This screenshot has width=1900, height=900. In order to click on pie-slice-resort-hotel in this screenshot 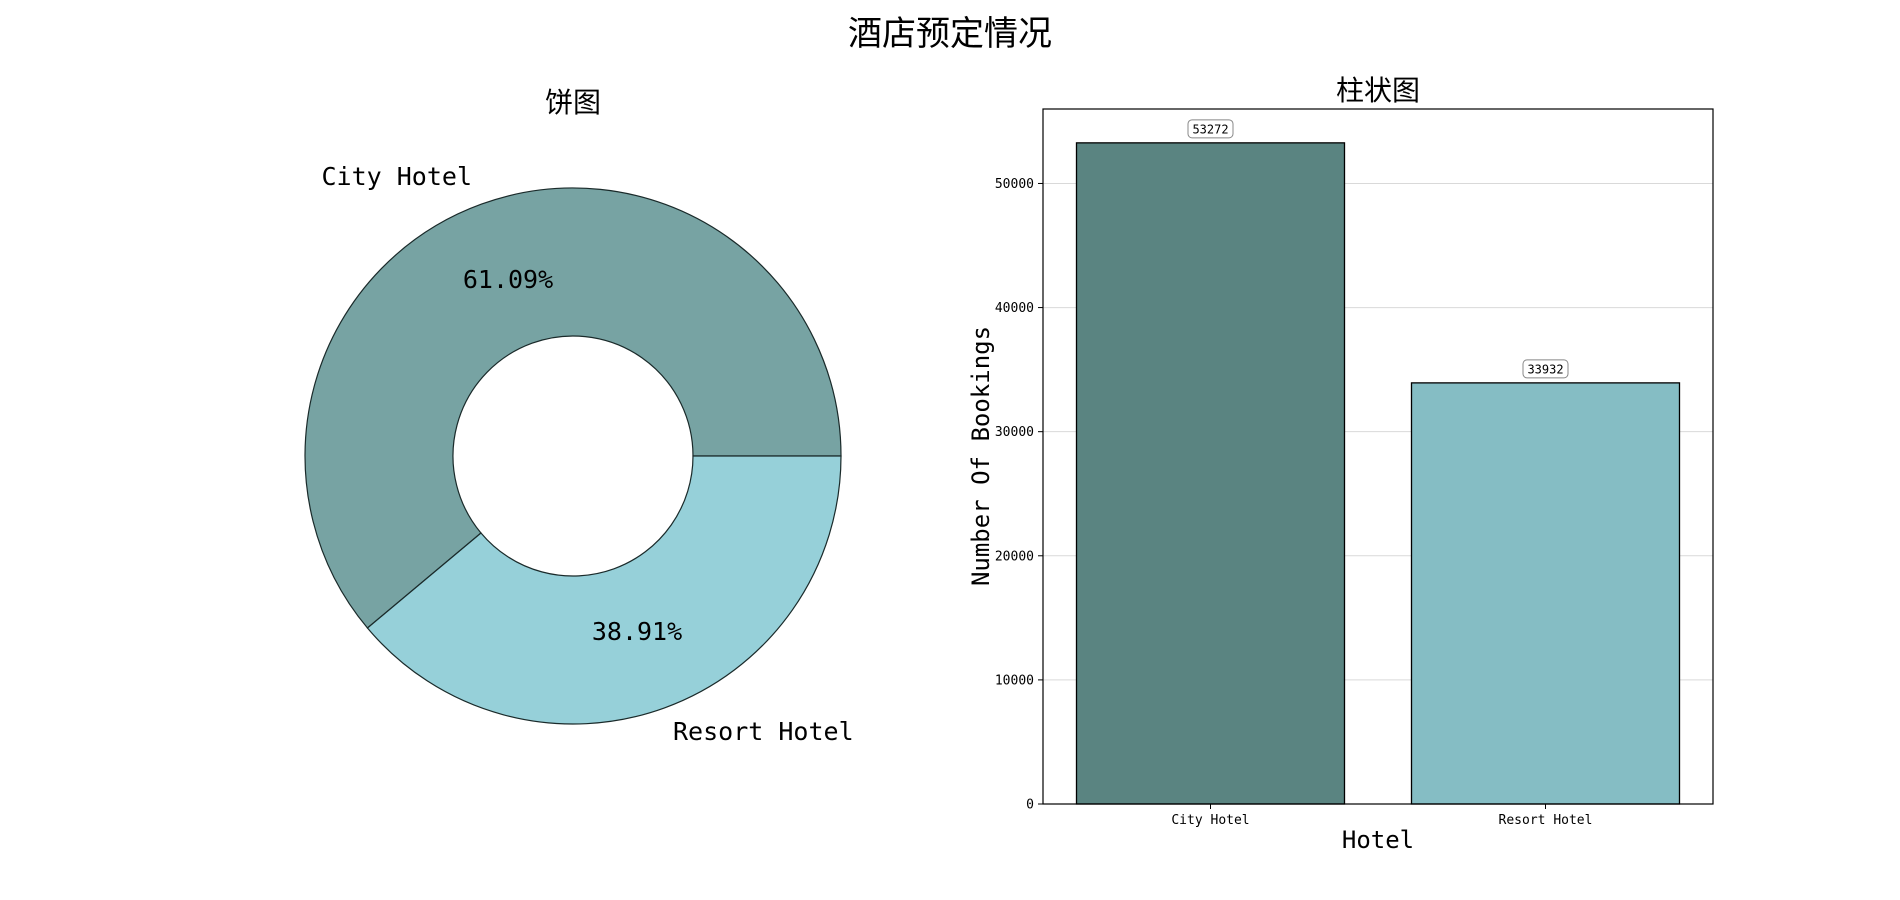, I will do `click(604, 590)`.